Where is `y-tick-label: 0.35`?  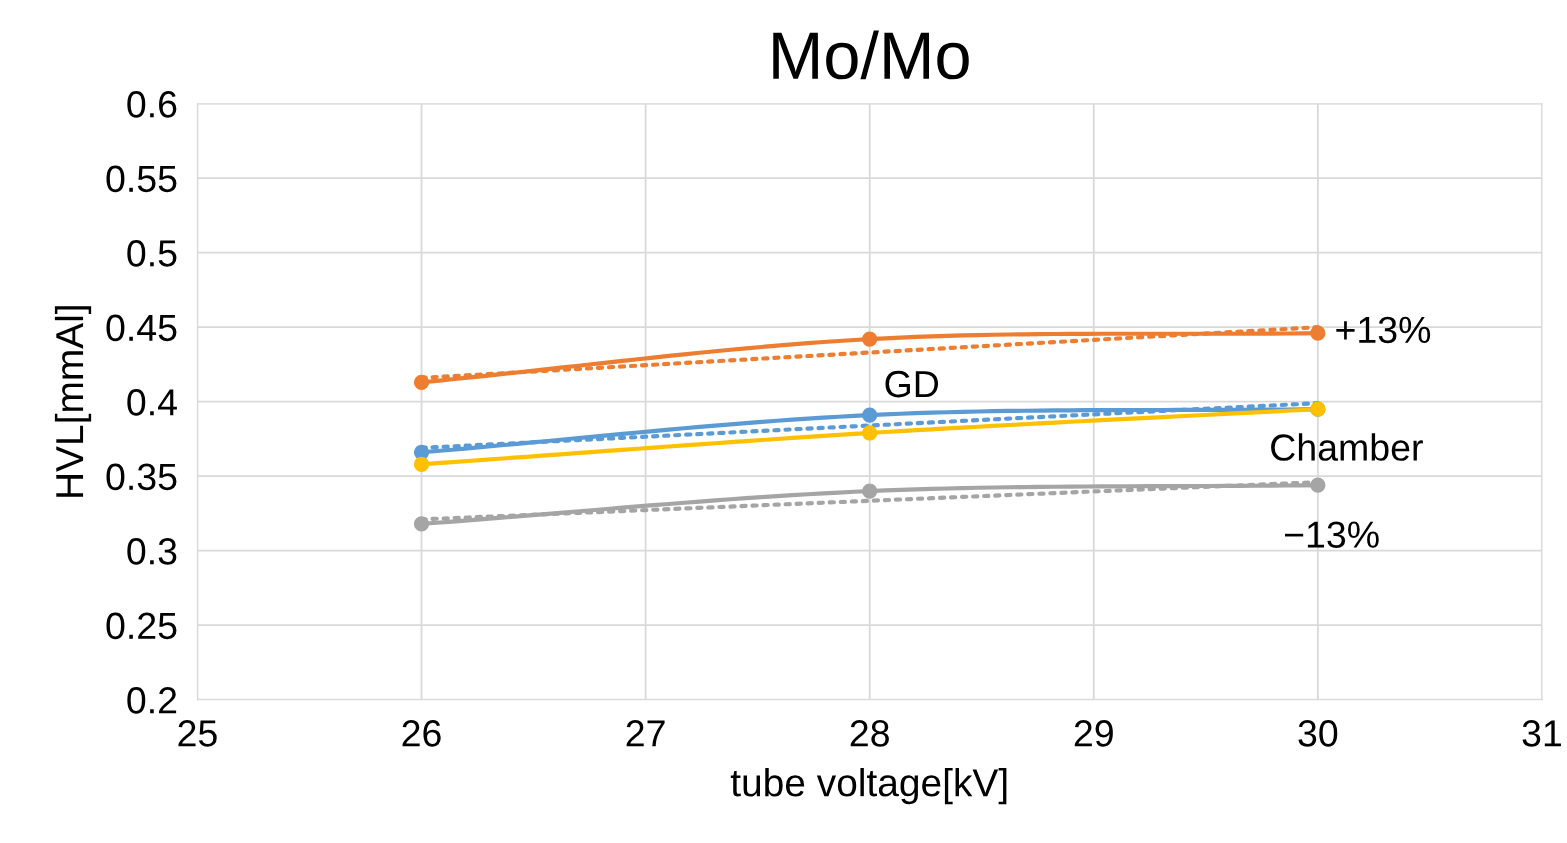
y-tick-label: 0.35 is located at coordinates (141, 477).